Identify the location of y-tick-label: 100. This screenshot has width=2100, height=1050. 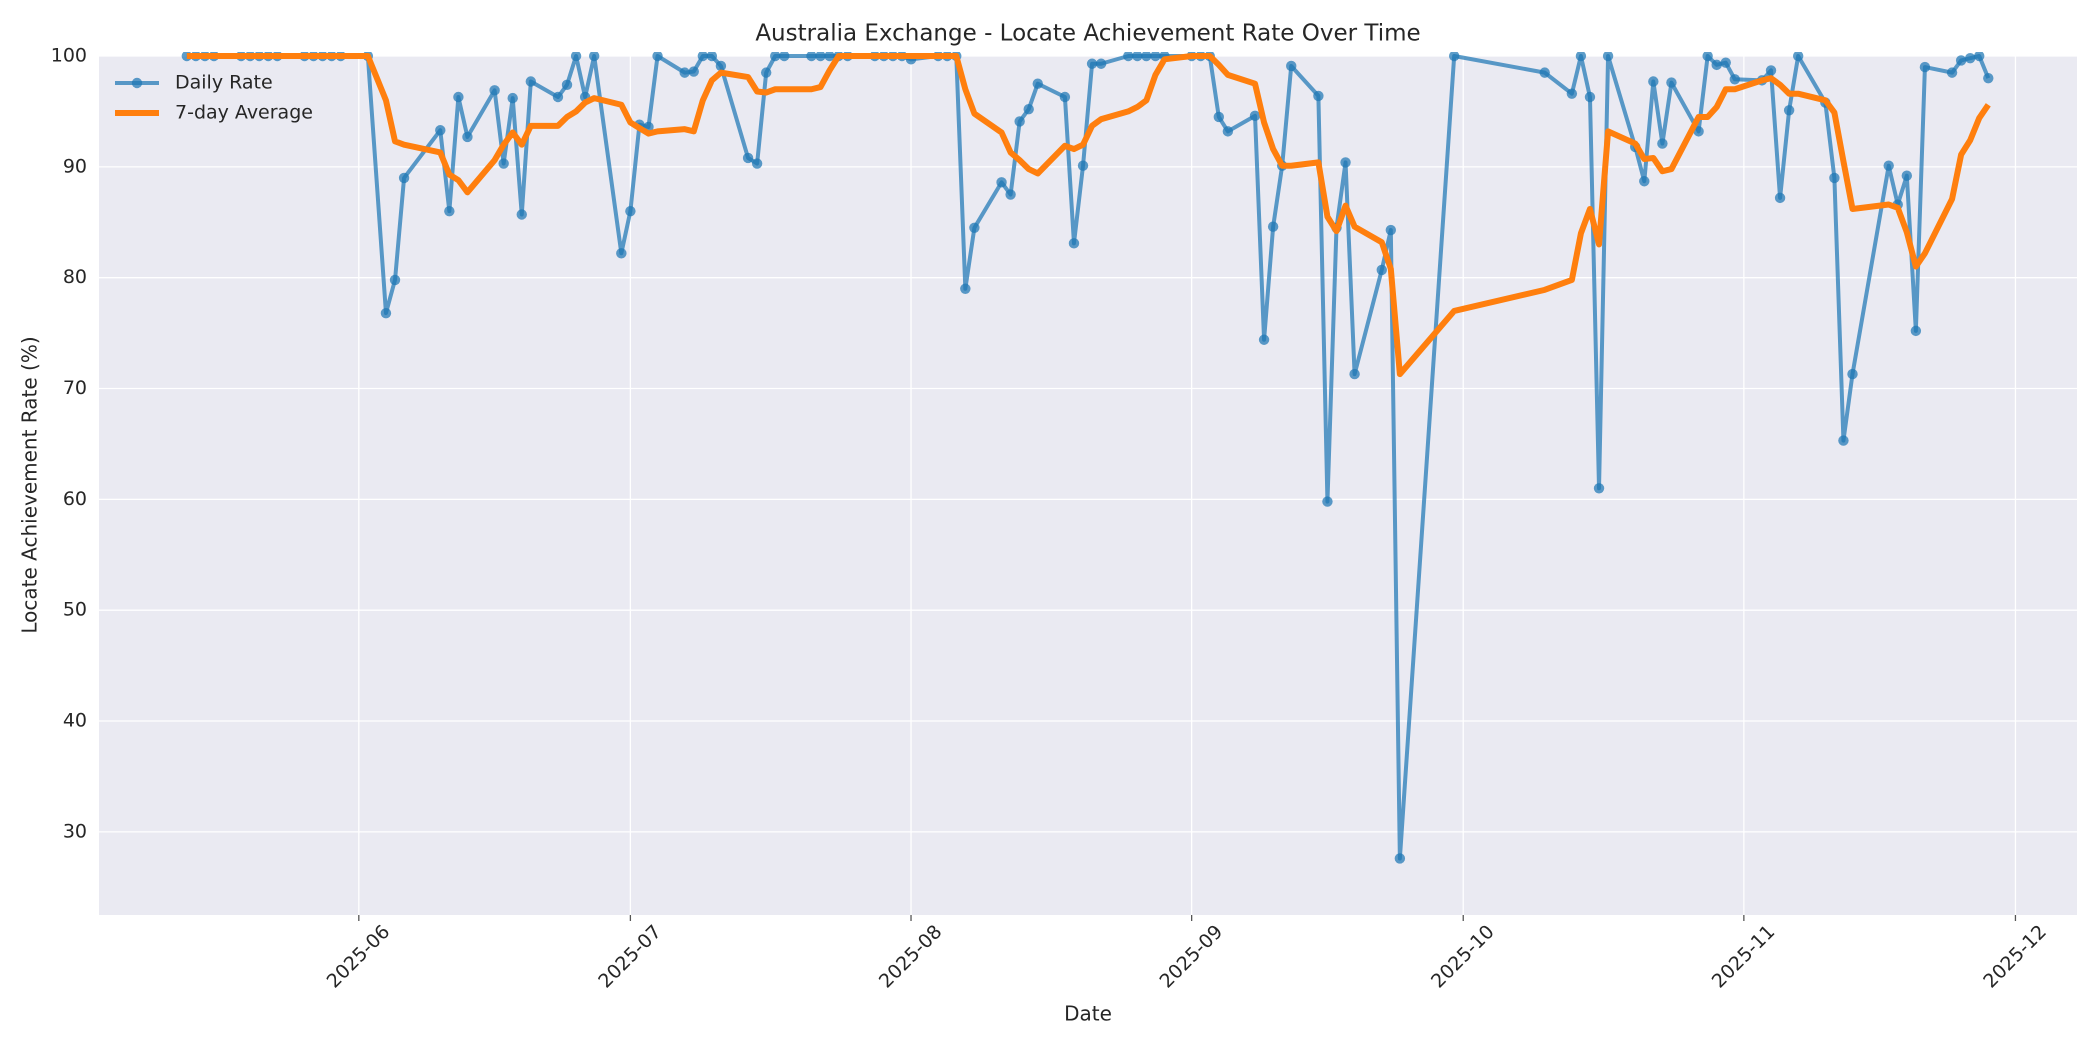
(69, 56).